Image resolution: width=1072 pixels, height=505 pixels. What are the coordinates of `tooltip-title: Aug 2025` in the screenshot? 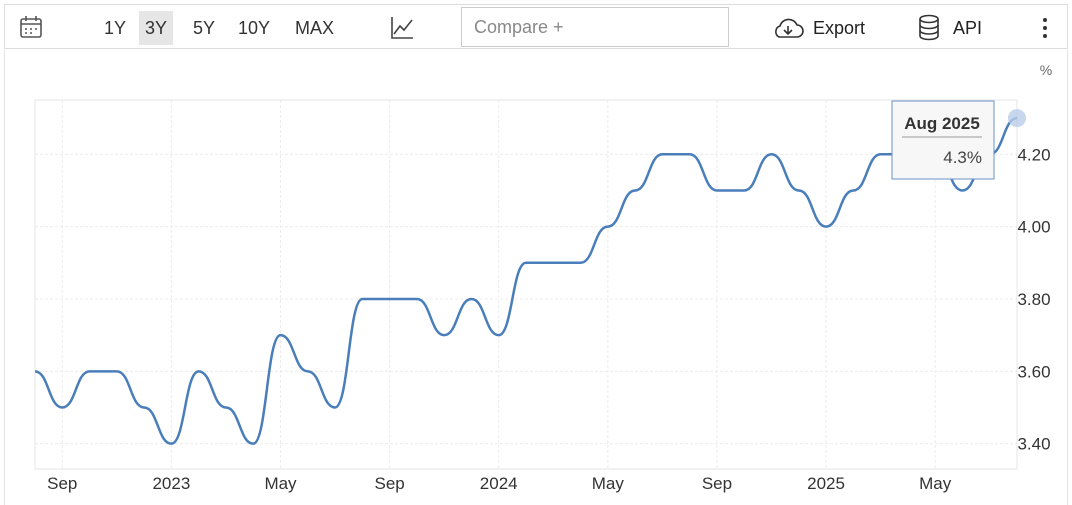 It's located at (942, 123).